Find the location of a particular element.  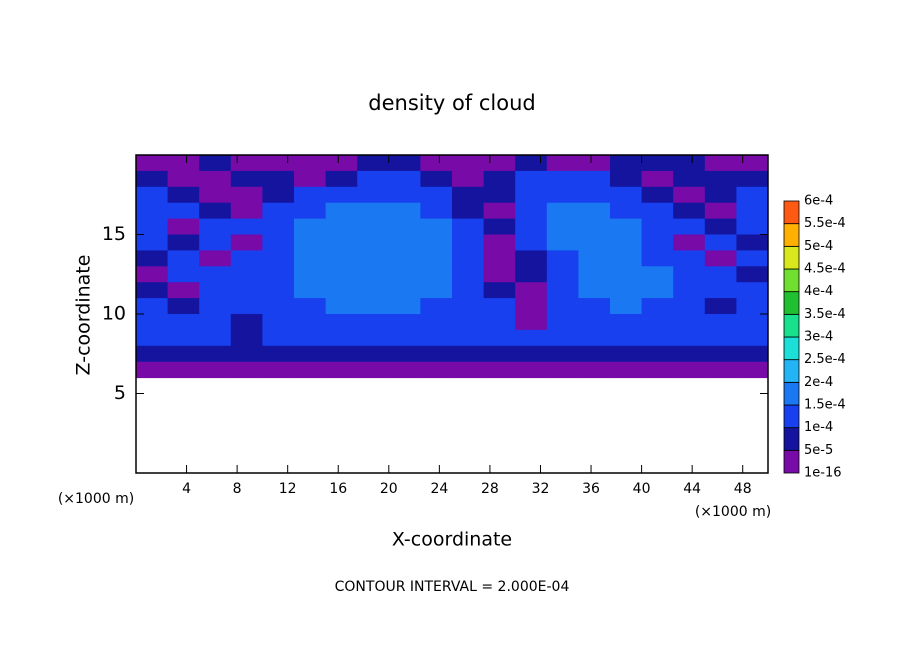

x-tick-label: 44 is located at coordinates (692, 489).